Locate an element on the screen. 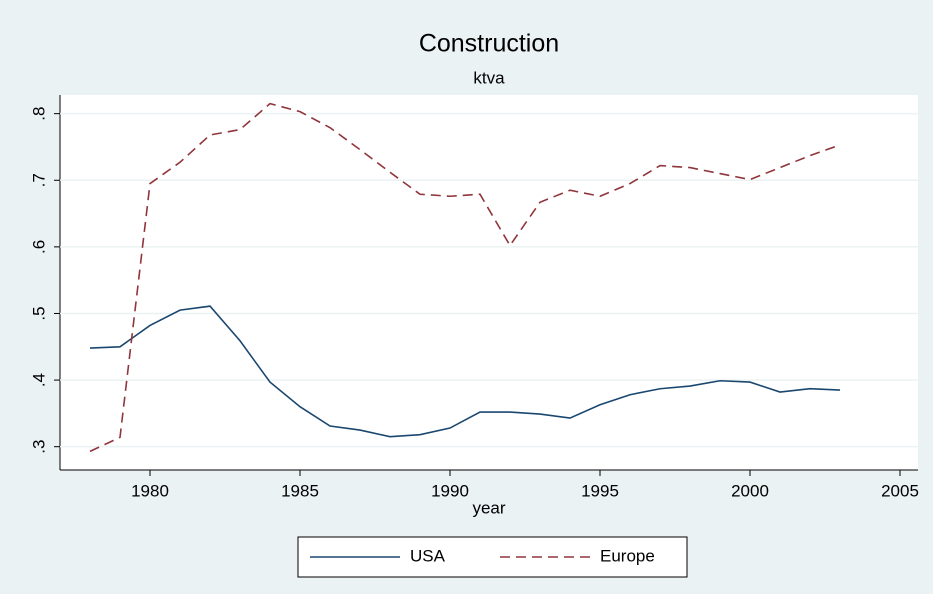 This screenshot has width=933, height=599. chart-subtitle: ktva is located at coordinates (489, 77).